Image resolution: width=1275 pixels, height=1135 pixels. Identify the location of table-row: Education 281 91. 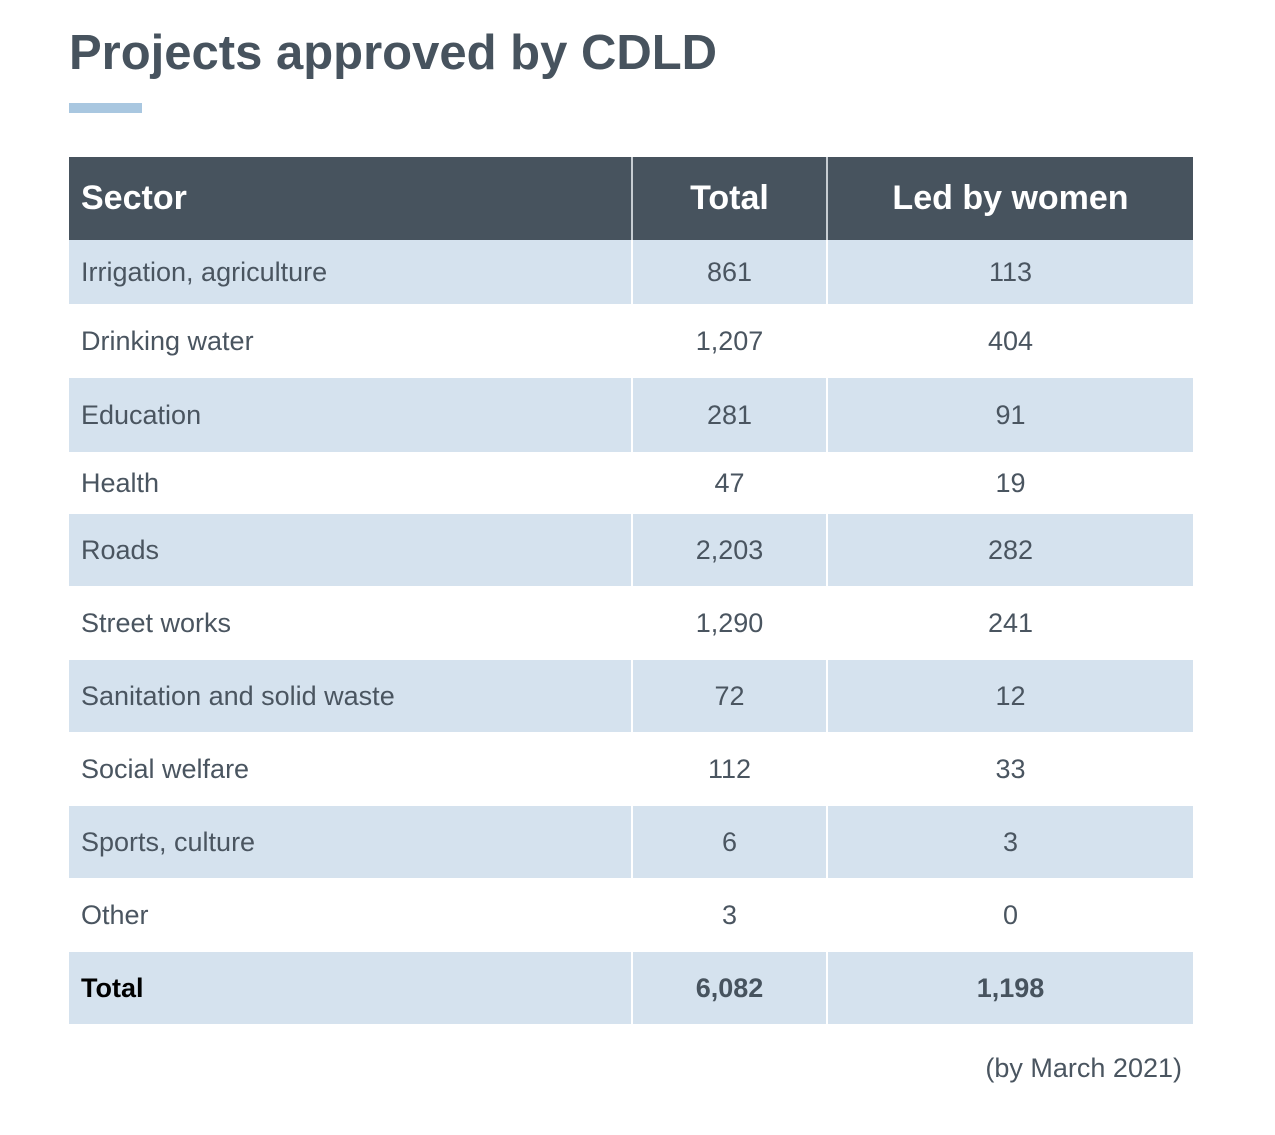
(631, 415).